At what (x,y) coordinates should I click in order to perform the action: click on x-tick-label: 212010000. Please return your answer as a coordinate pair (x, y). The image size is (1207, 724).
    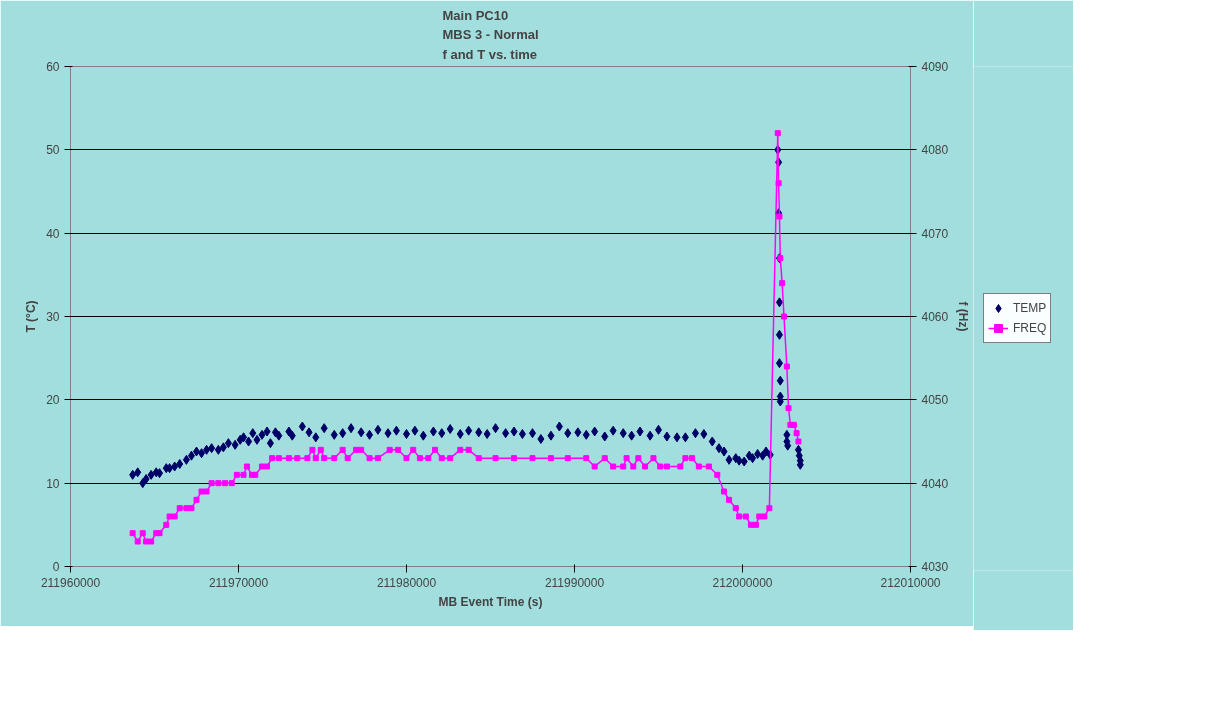
    Looking at the image, I should click on (910, 582).